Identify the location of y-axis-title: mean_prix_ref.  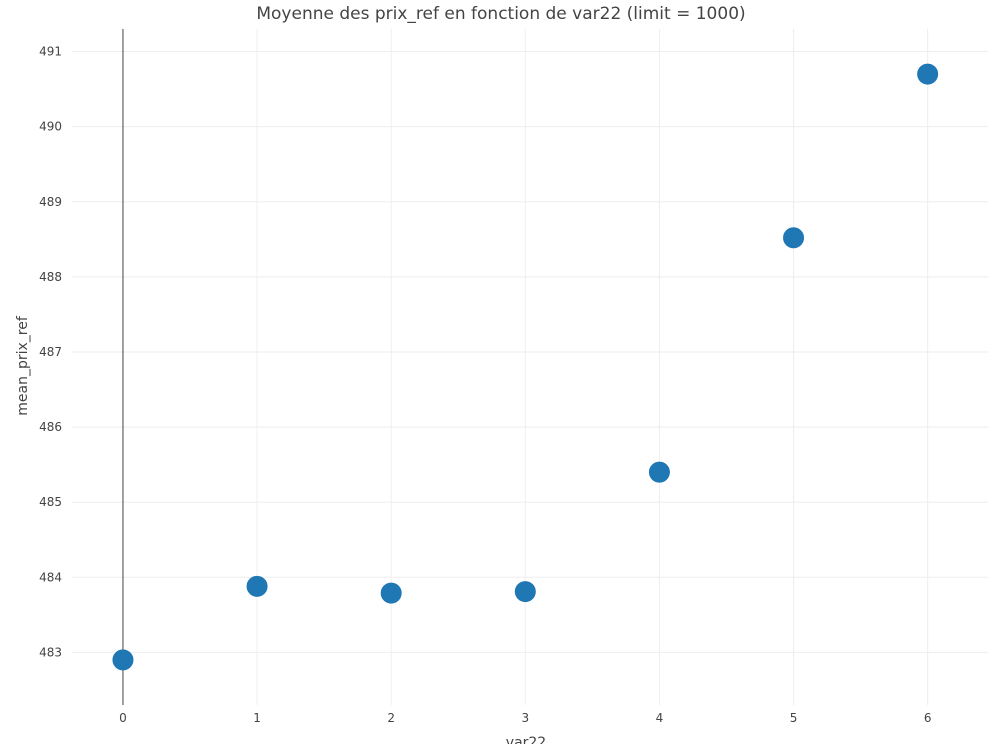
(23, 365).